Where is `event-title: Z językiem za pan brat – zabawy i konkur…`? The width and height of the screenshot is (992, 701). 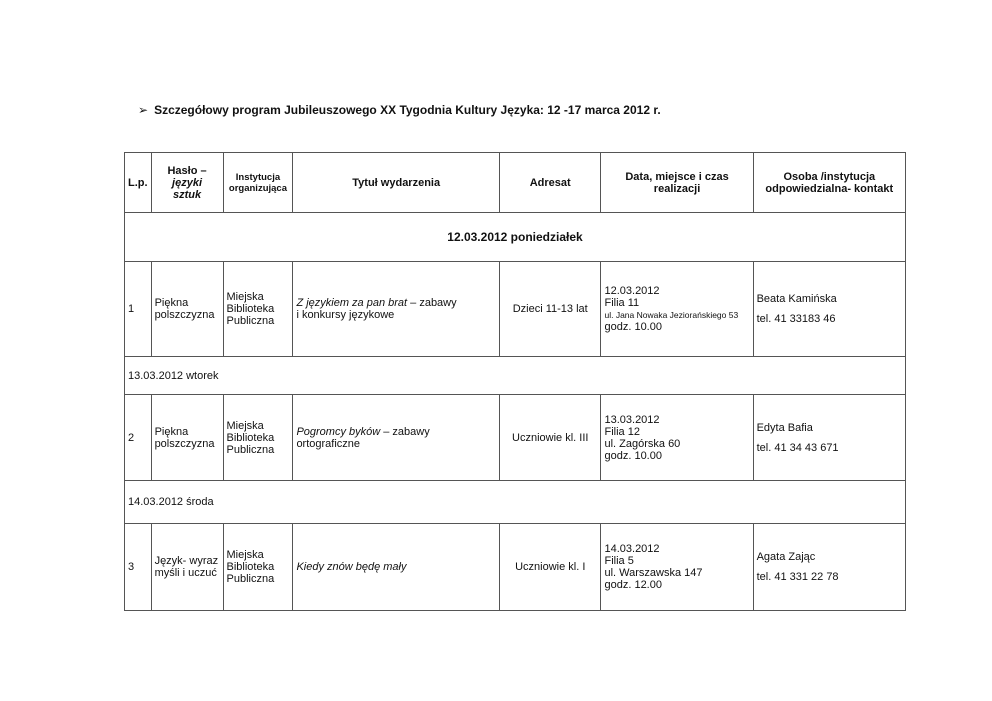 event-title: Z językiem za pan brat – zabawy i konkur… is located at coordinates (396, 309).